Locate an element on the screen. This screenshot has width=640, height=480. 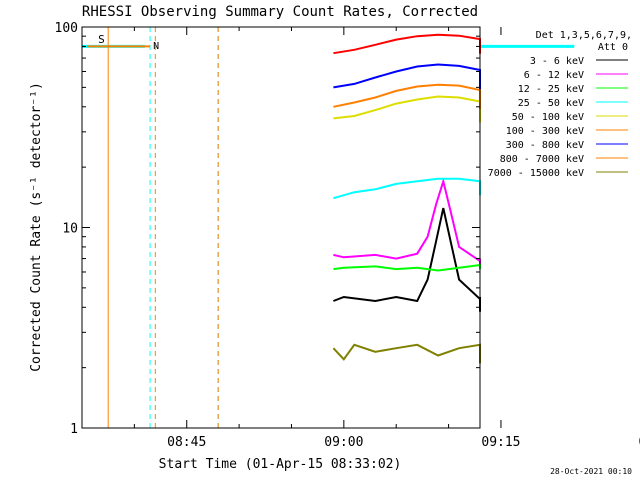
legend-label: 800 - 7000 keV is located at coordinates (542, 159).